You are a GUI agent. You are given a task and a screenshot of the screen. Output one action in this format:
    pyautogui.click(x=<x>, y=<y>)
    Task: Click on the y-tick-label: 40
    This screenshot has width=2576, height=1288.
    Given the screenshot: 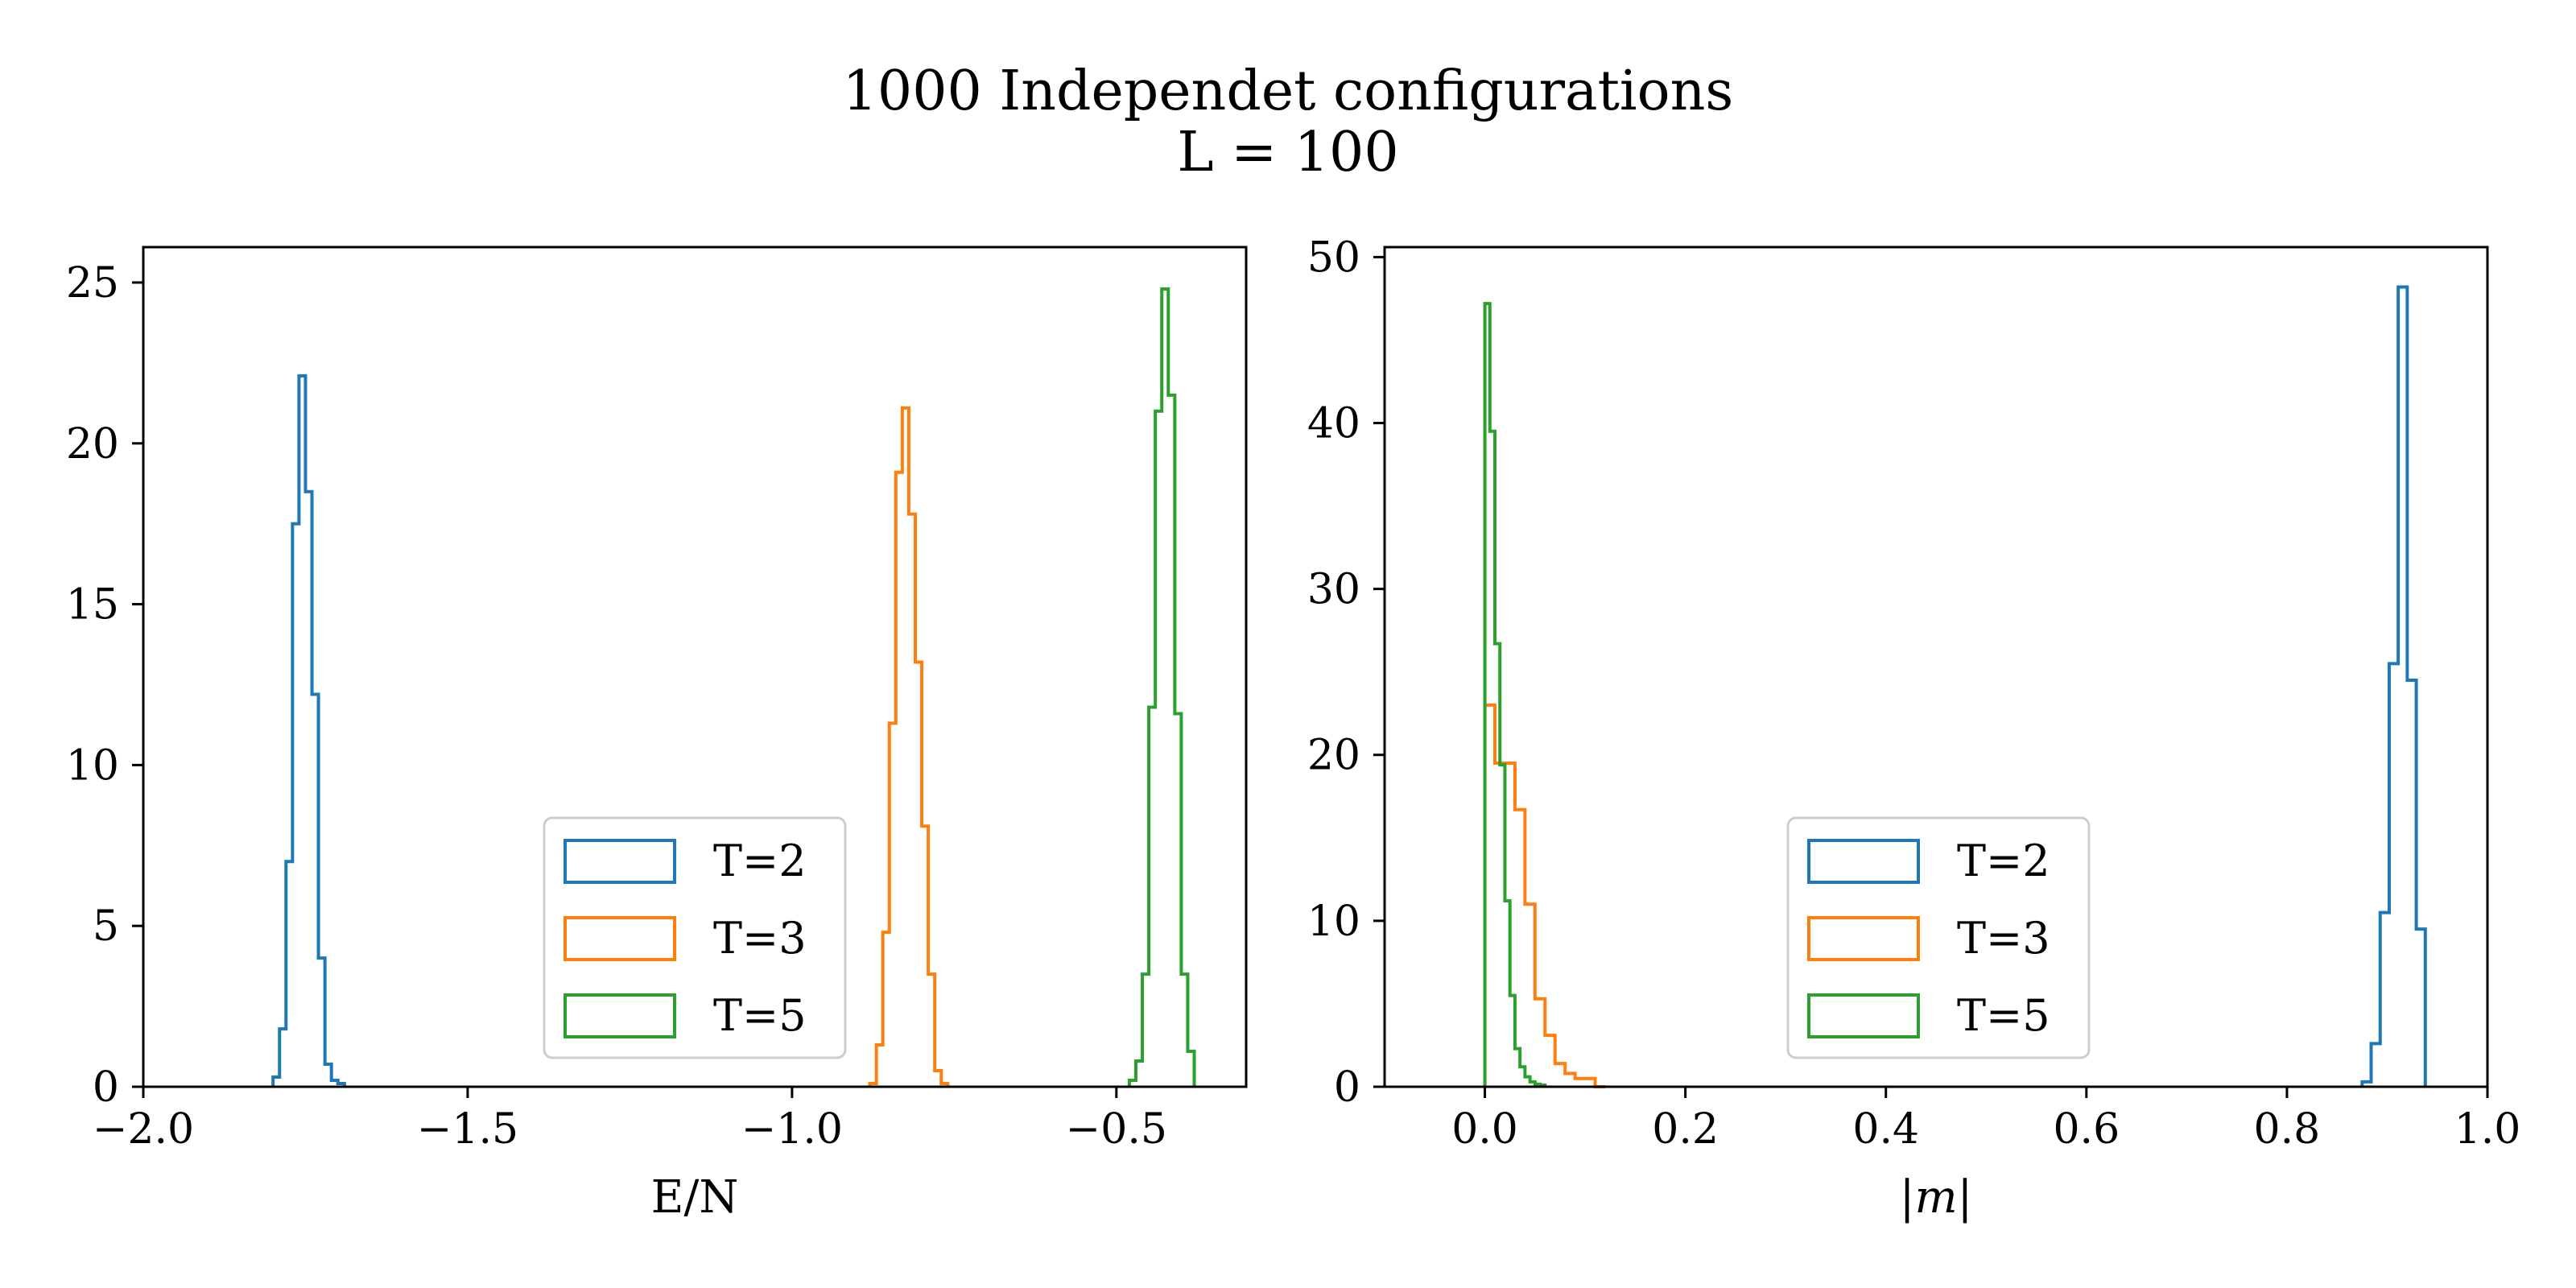 What is the action you would take?
    pyautogui.click(x=1333, y=423)
    